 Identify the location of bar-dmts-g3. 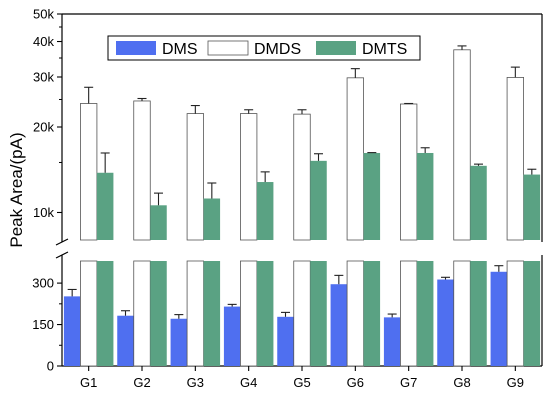
(212, 219).